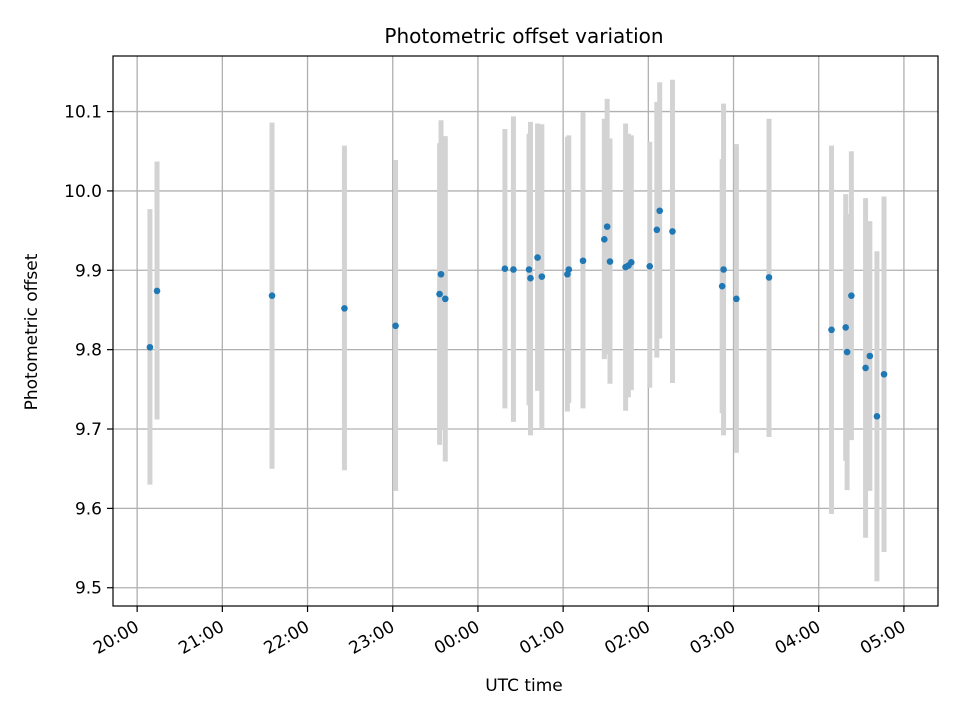 Image resolution: width=960 pixels, height=720 pixels. Describe the element at coordinates (457, 638) in the screenshot. I see `x-tick-label: 00:00` at that location.